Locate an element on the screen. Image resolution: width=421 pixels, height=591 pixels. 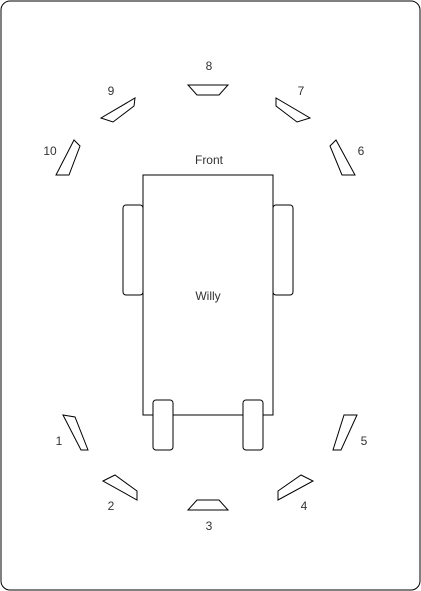
robot-name-label: Willy is located at coordinates (207, 296).